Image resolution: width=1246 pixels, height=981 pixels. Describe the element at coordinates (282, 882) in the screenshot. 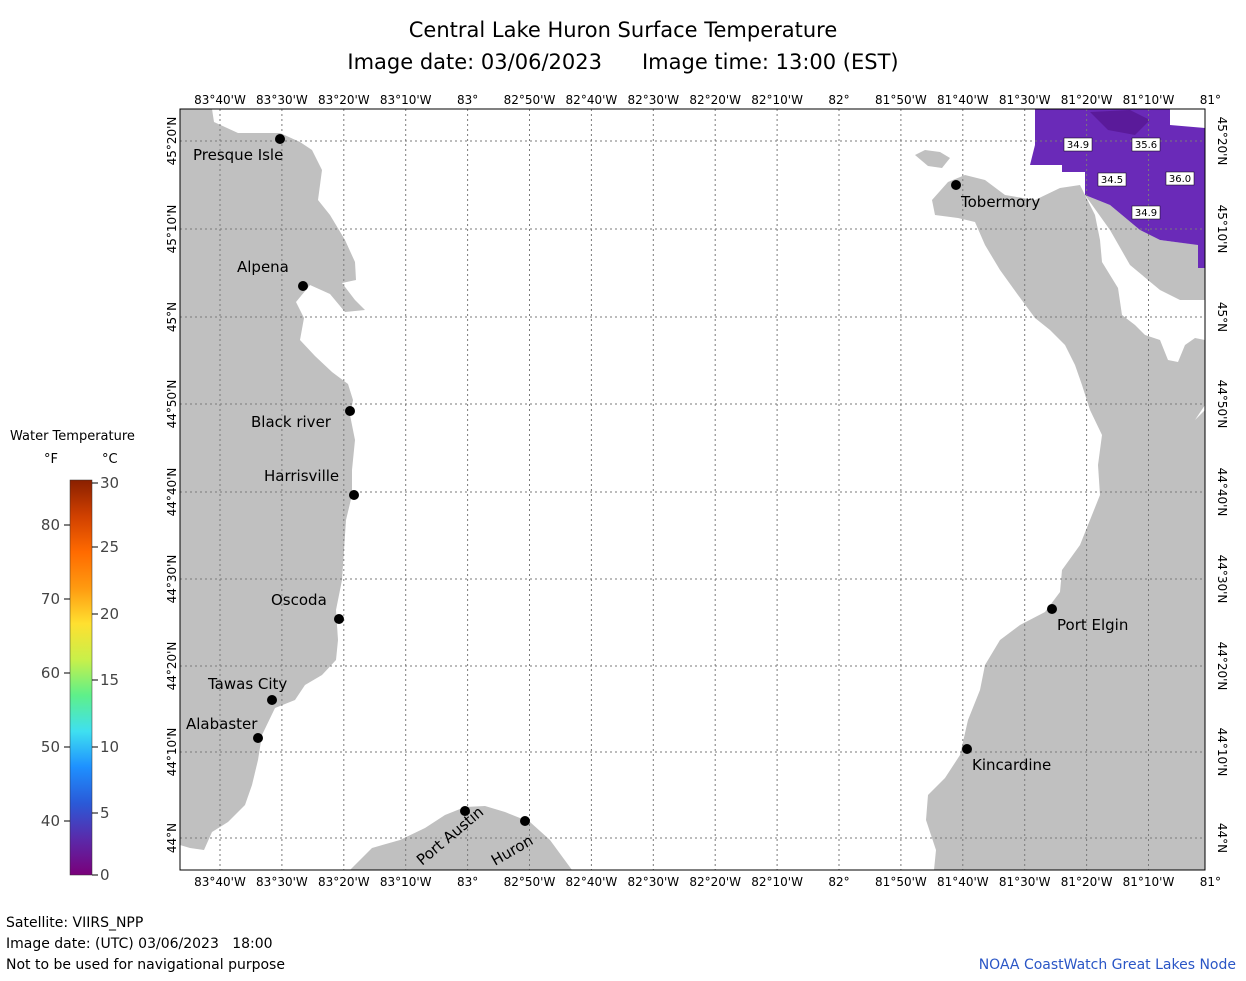

I see `lon-label-bottom: 83°30'W` at that location.